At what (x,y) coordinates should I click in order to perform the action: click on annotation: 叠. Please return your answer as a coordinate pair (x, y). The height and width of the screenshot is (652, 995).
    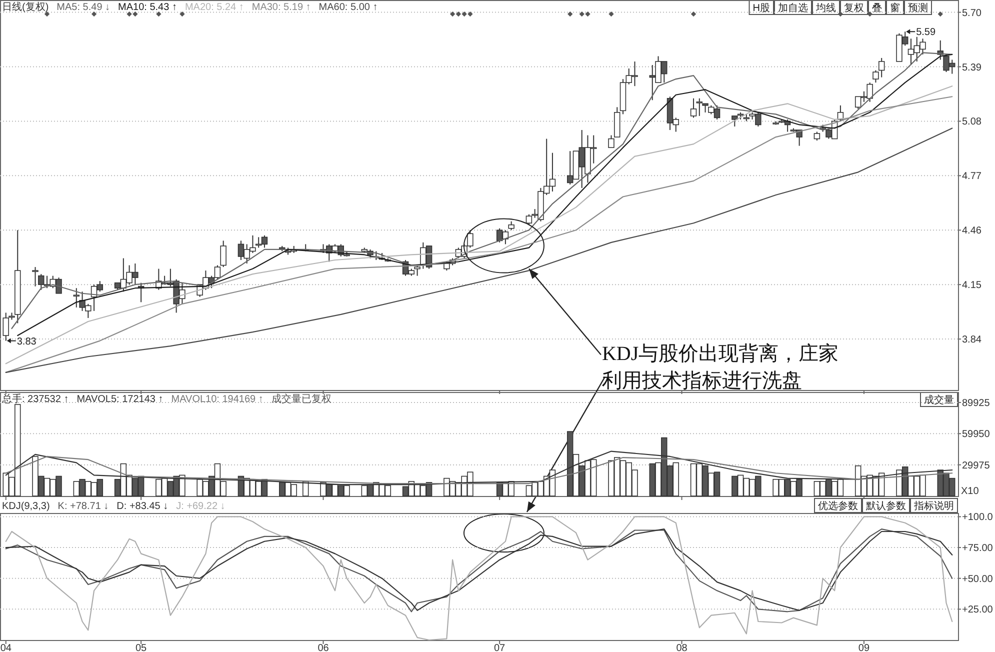
    Looking at the image, I should click on (877, 8).